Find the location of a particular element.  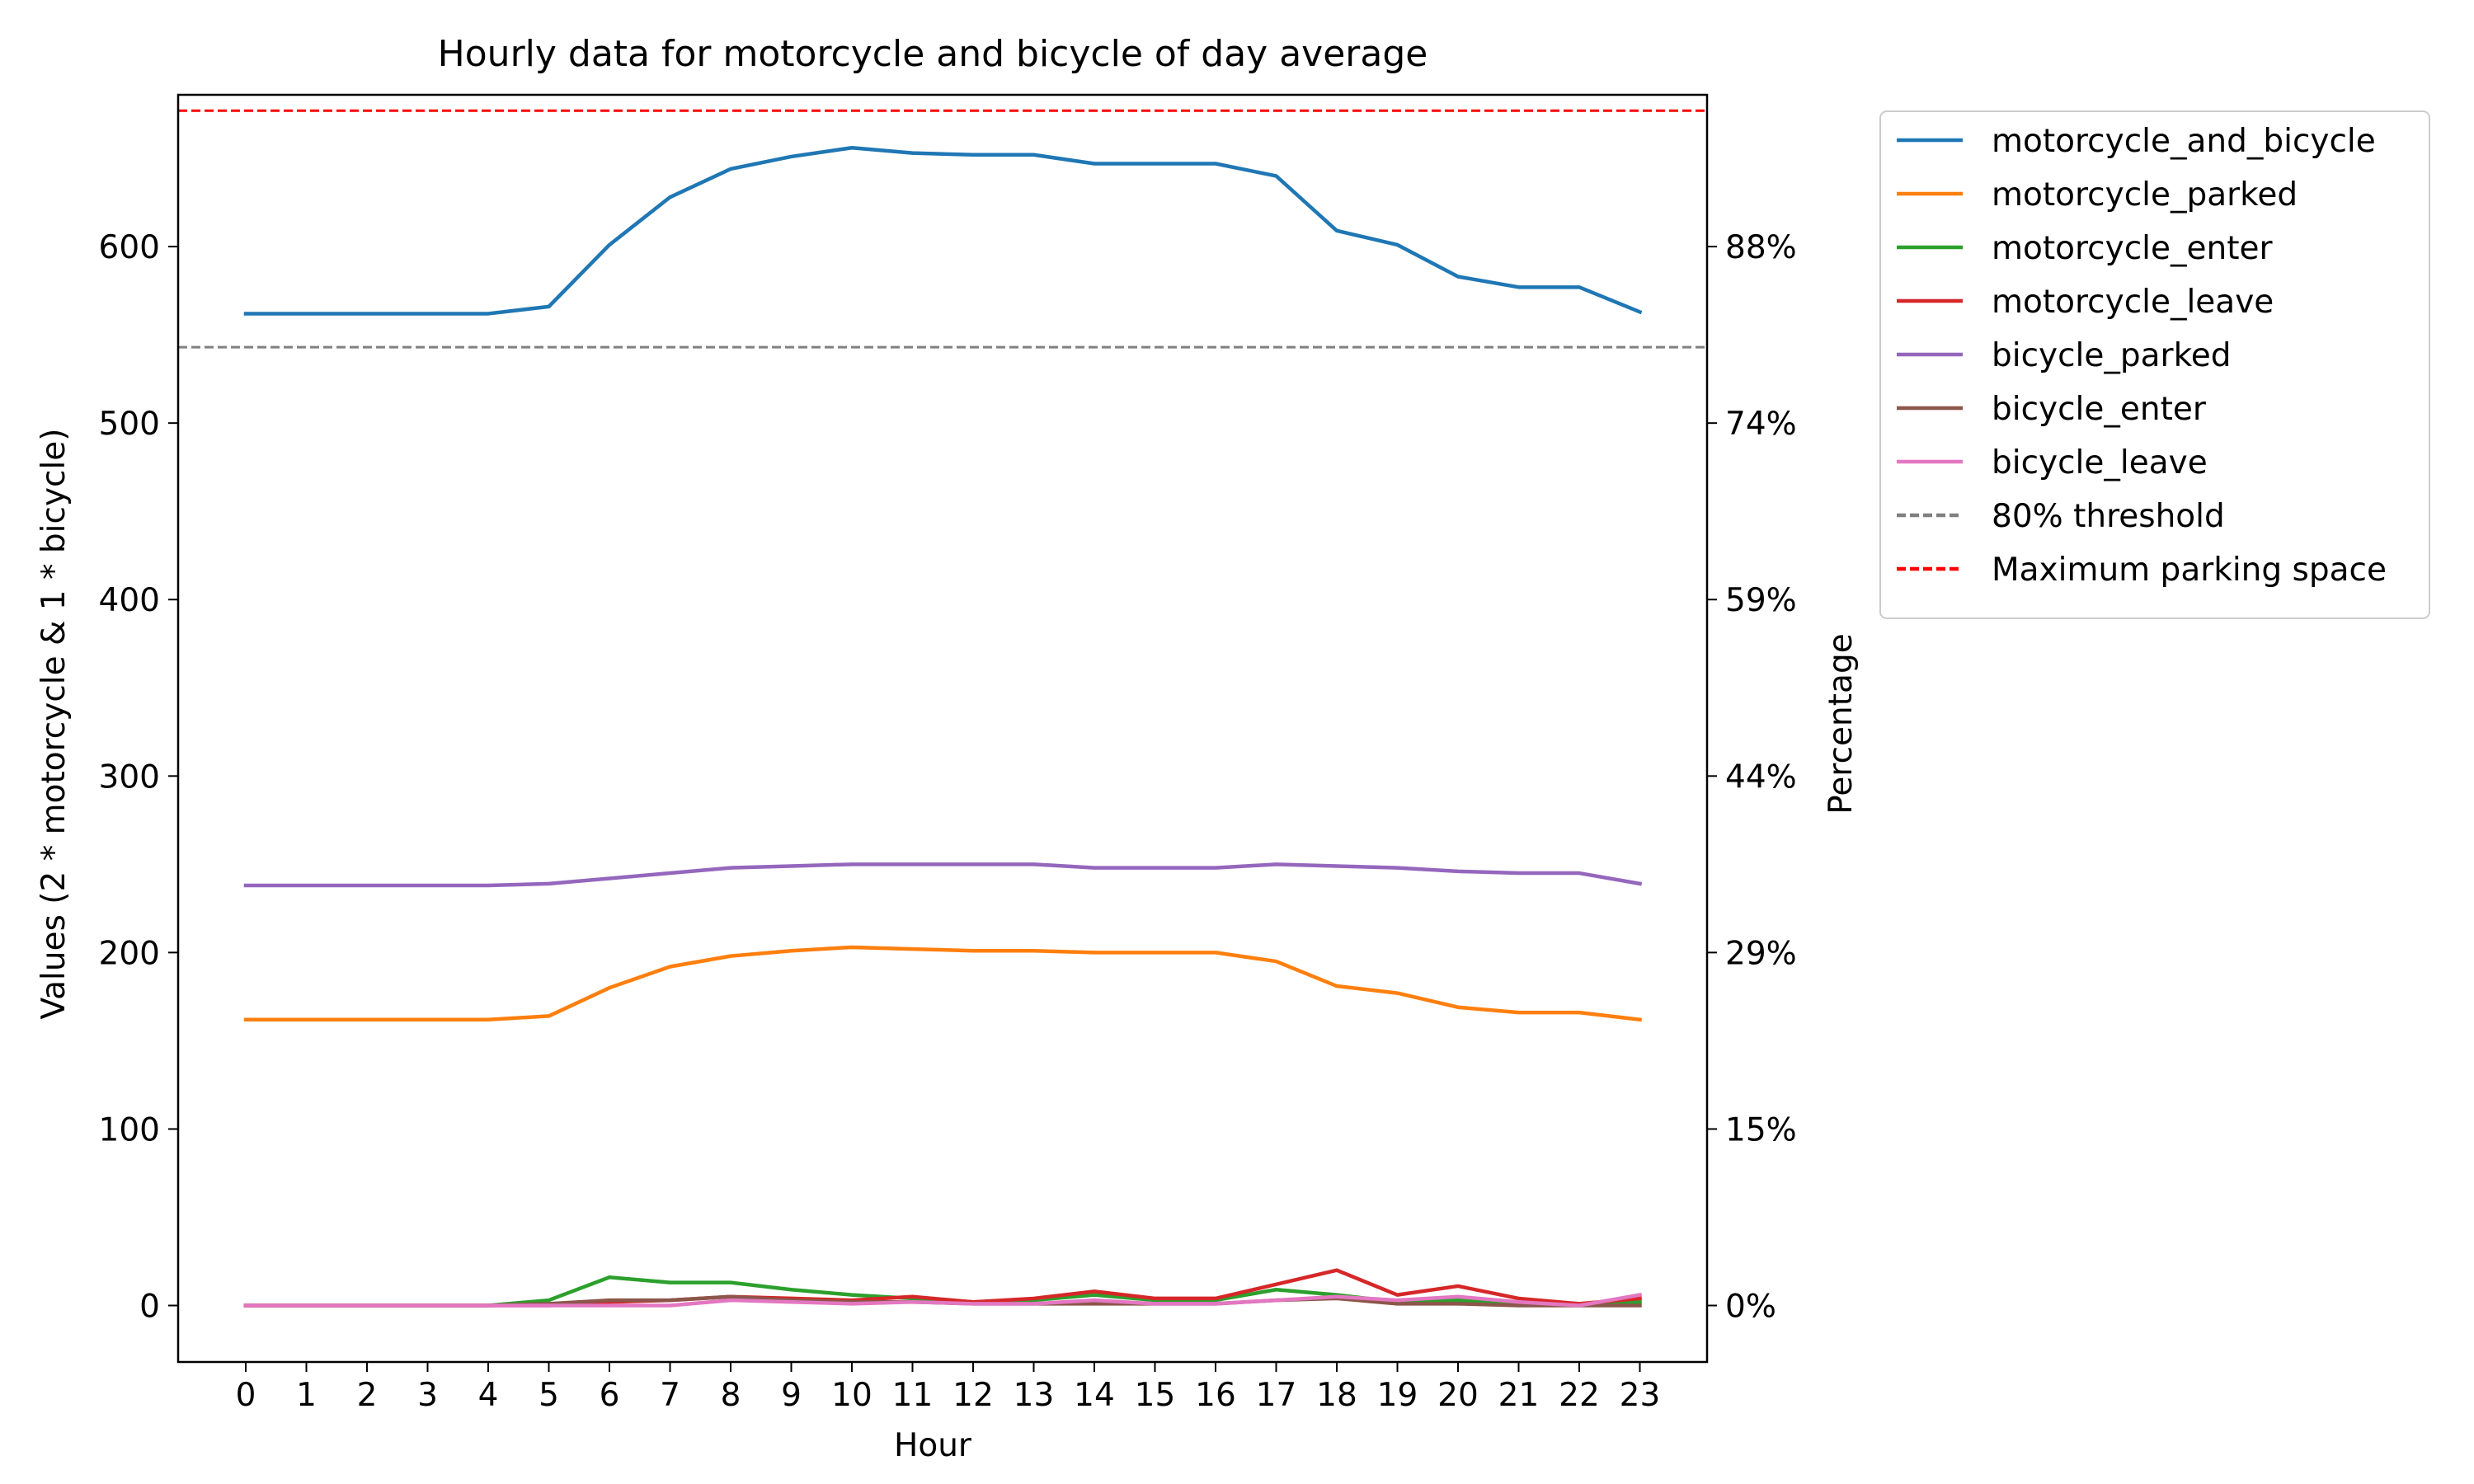

x-tick-label-5: 5 is located at coordinates (549, 1395).